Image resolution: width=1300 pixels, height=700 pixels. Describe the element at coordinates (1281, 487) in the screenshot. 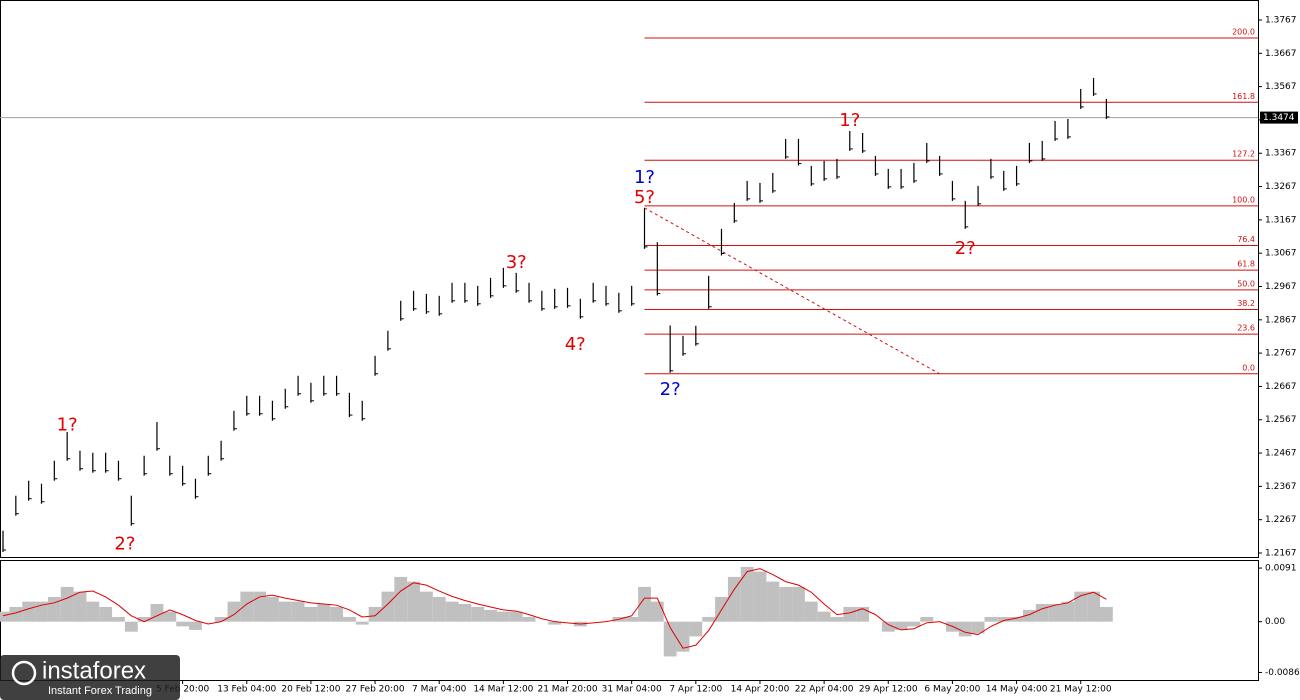

I see `y-tick-label: 1.2367` at that location.